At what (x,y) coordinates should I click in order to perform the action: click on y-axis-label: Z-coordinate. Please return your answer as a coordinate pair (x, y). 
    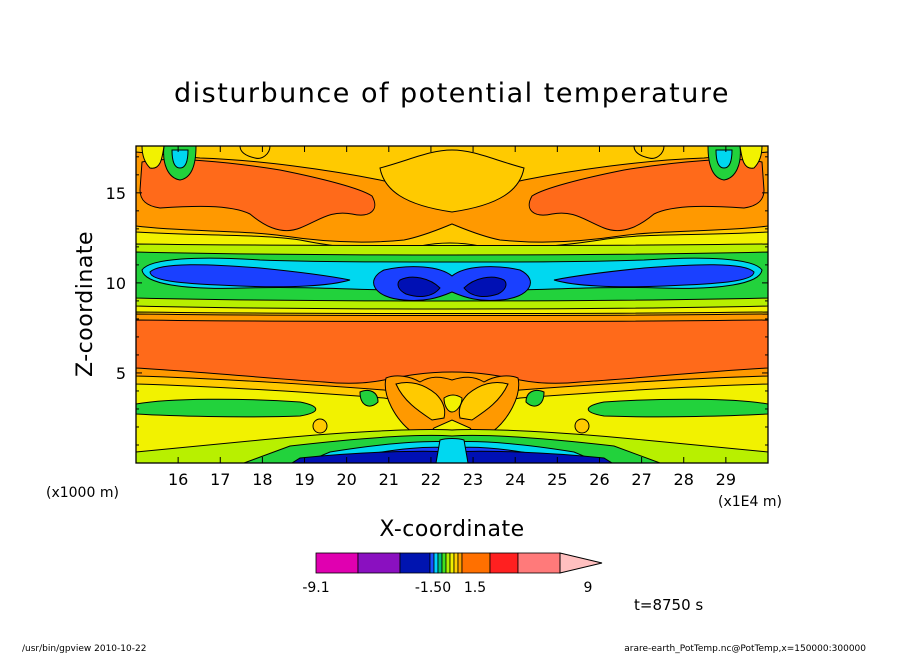
    Looking at the image, I should click on (85, 304).